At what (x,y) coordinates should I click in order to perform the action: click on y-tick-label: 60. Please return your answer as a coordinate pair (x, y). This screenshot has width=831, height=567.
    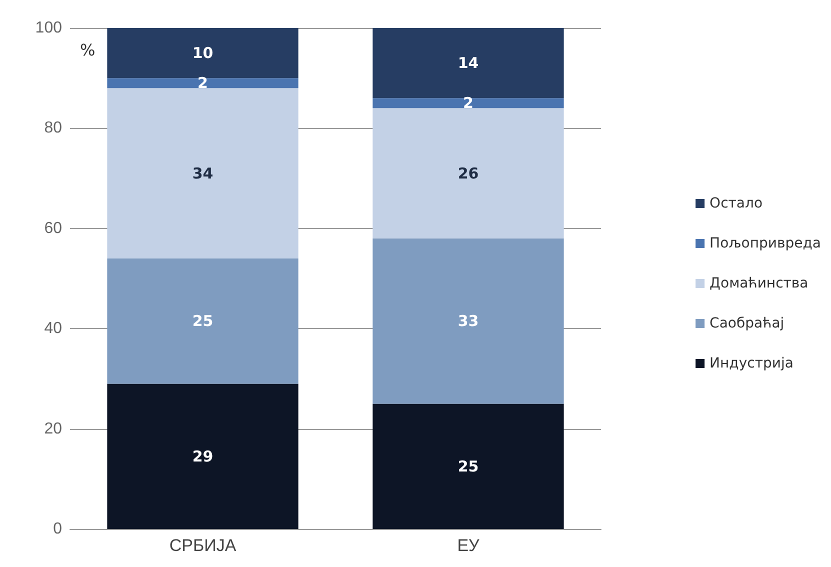
    Looking at the image, I should click on (53, 228).